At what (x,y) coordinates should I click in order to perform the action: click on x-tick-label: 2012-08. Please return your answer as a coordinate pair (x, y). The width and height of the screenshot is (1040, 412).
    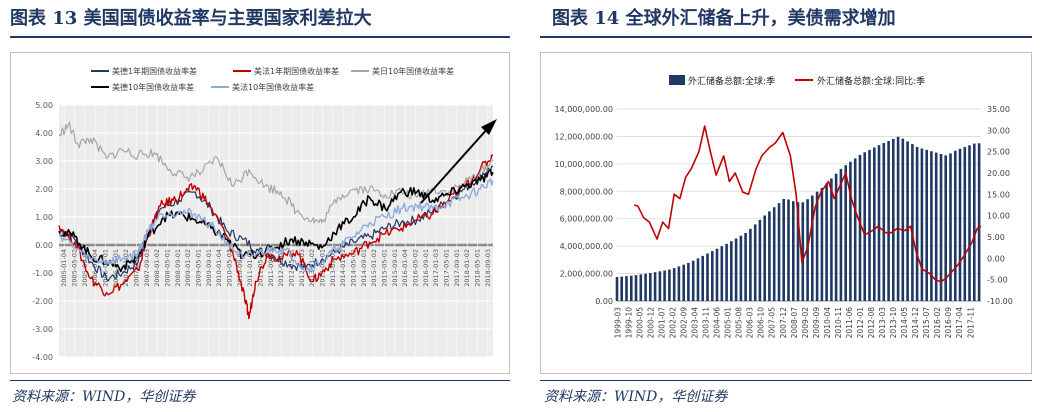
    Looking at the image, I should click on (871, 323).